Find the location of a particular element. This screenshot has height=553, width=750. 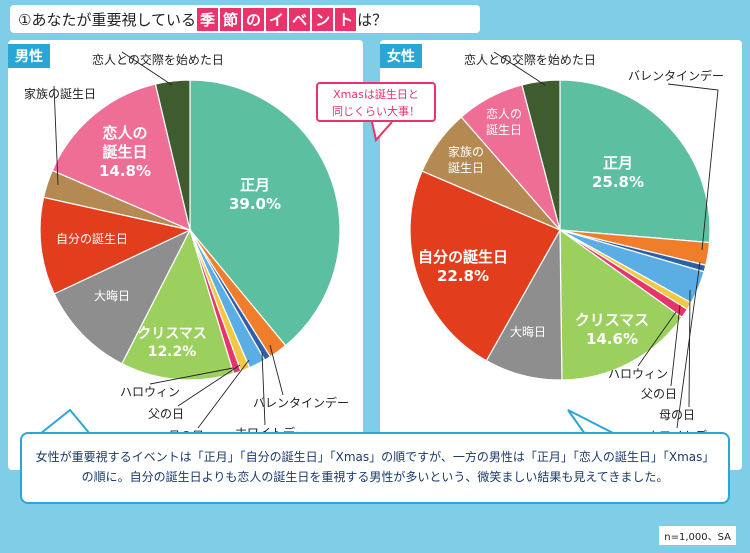

sample-footnote: n=1,000、SA is located at coordinates (697, 535).